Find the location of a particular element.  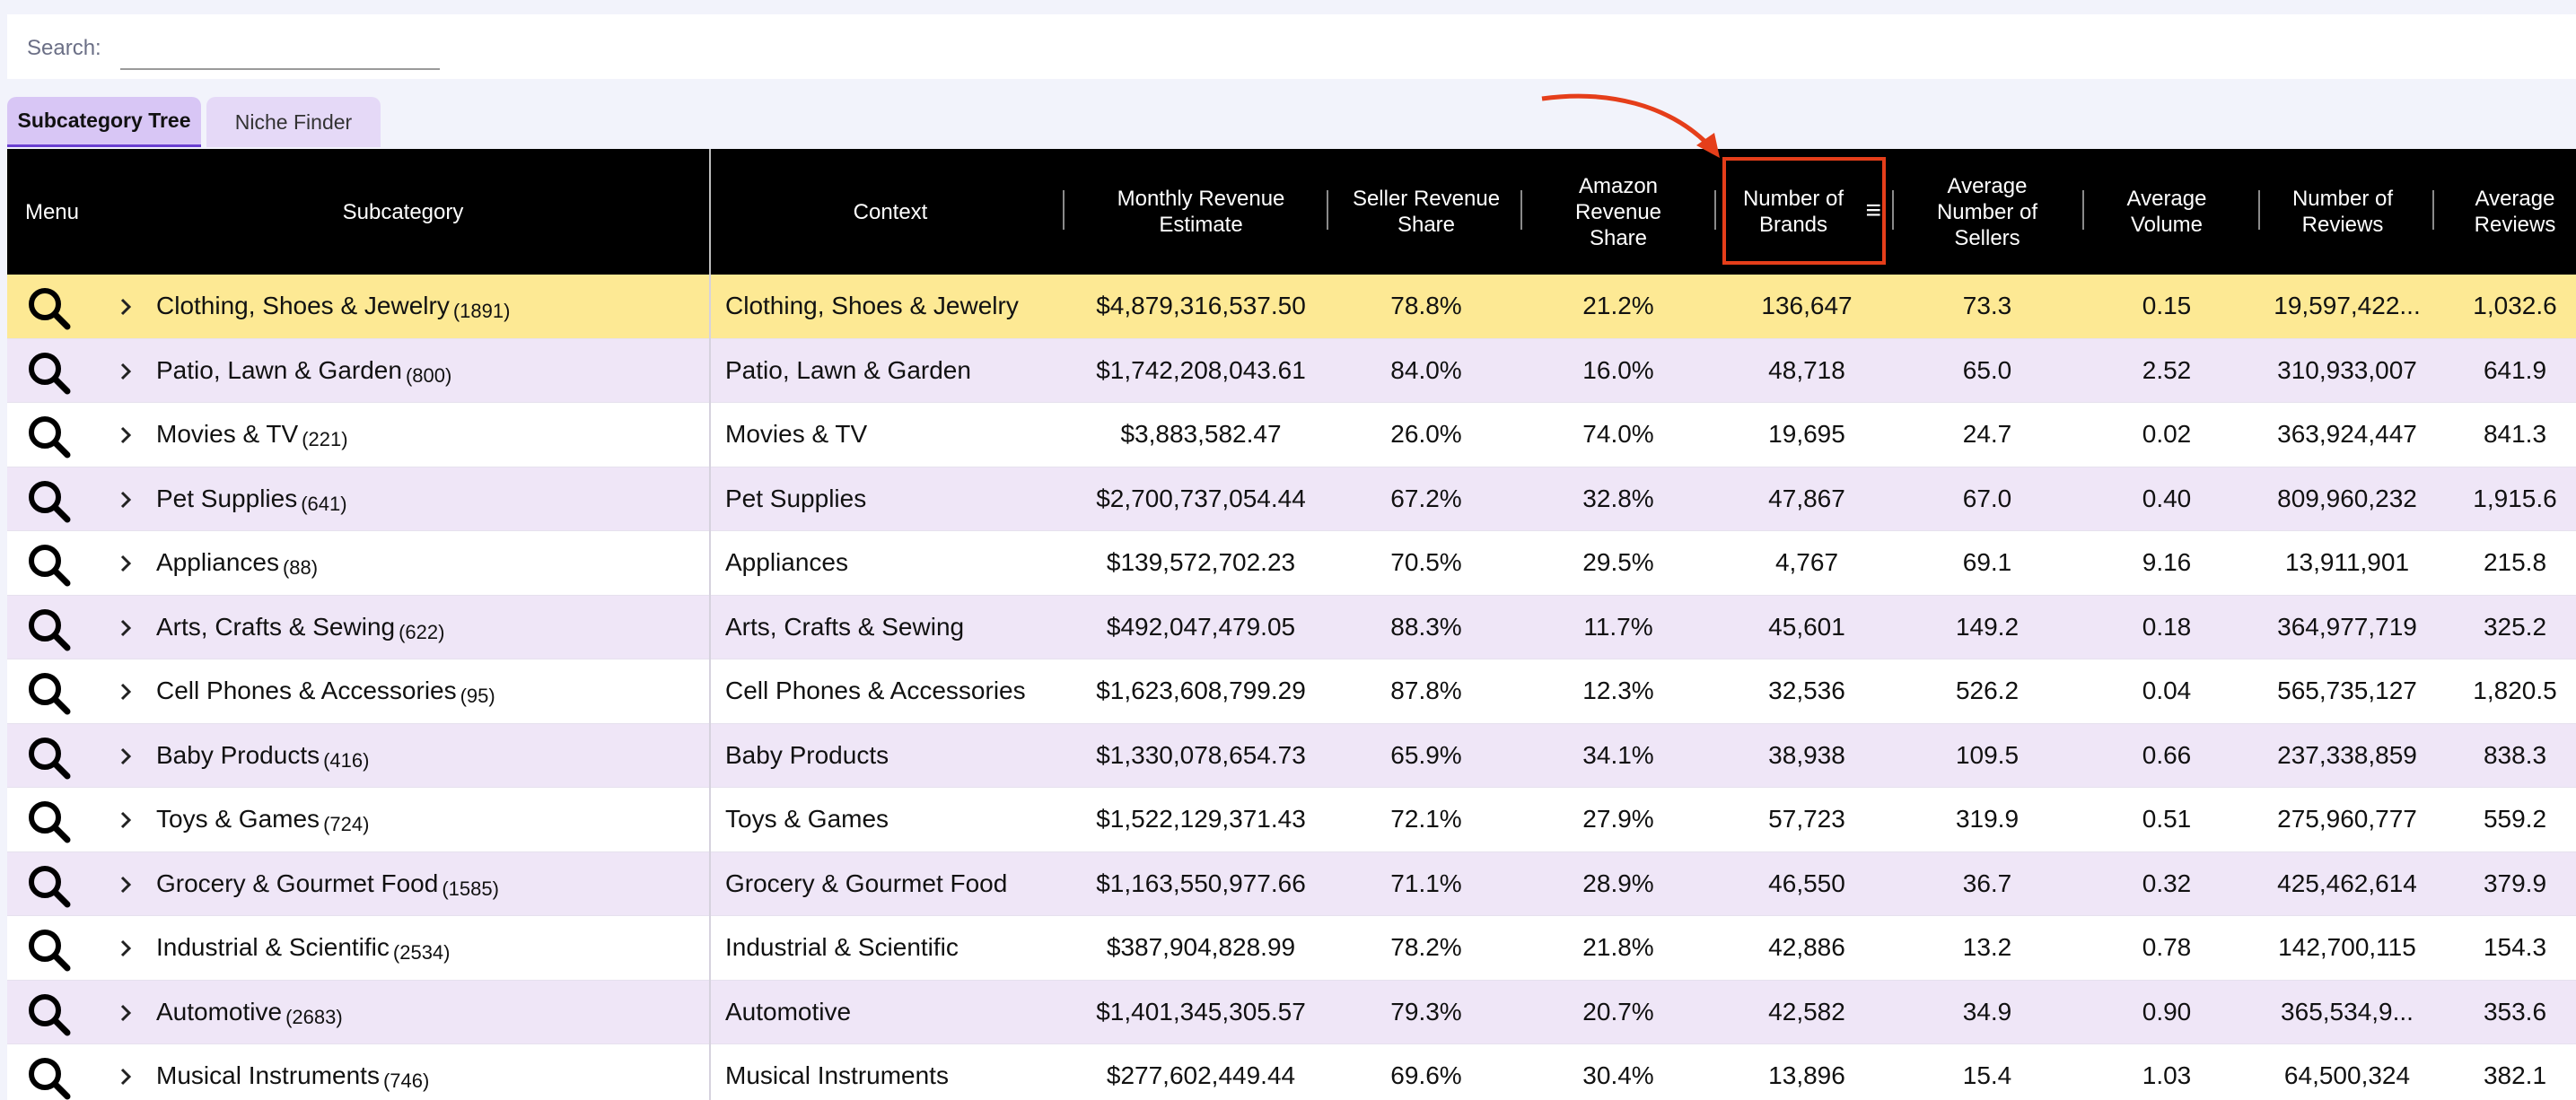

seller-share-cell: 71.1% is located at coordinates (1426, 883).